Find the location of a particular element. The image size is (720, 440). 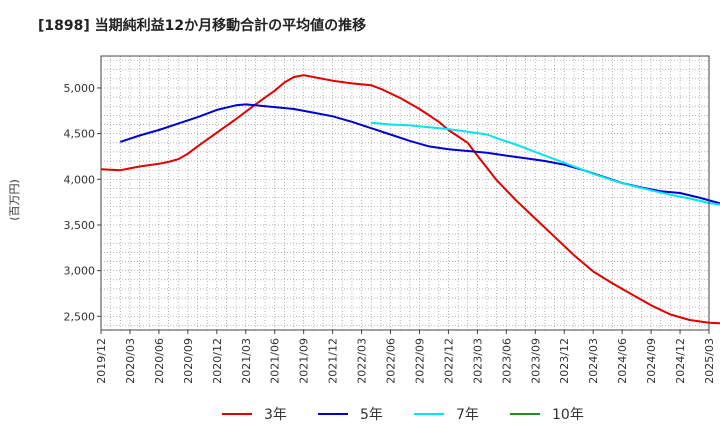

y-axis-label: (百万円) is located at coordinates (14, 200).